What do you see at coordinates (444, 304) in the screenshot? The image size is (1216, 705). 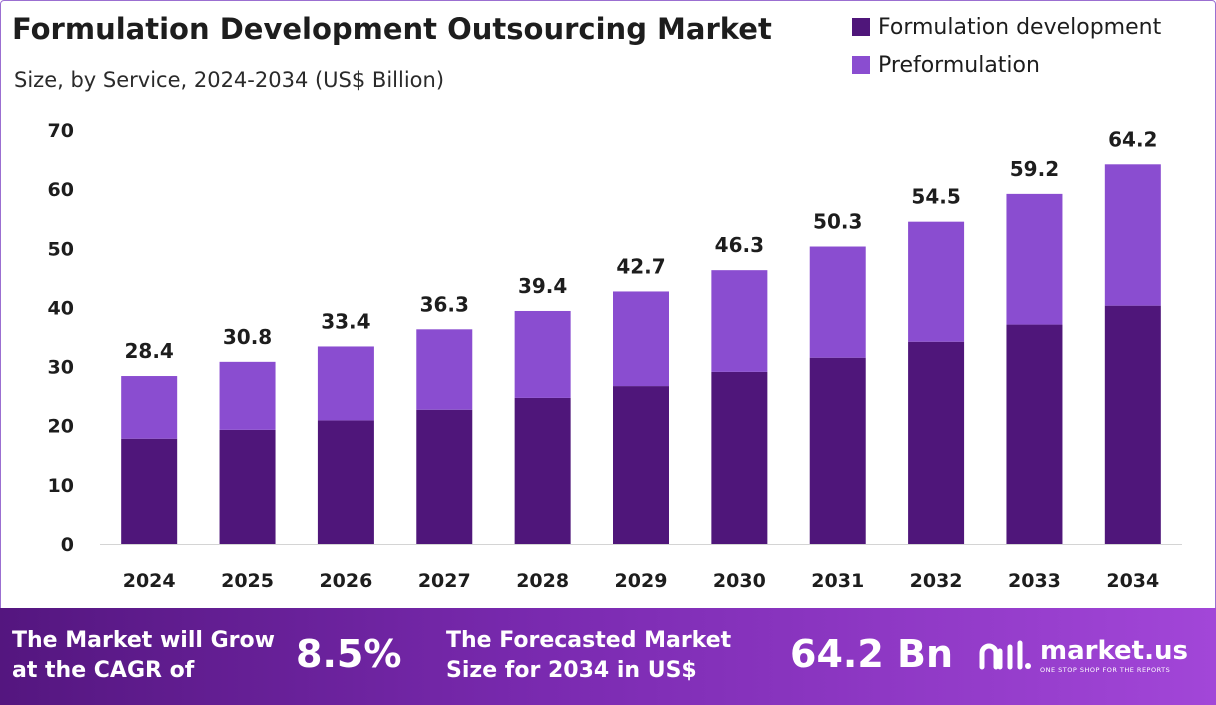 I see `bar-total-label: 36.3` at bounding box center [444, 304].